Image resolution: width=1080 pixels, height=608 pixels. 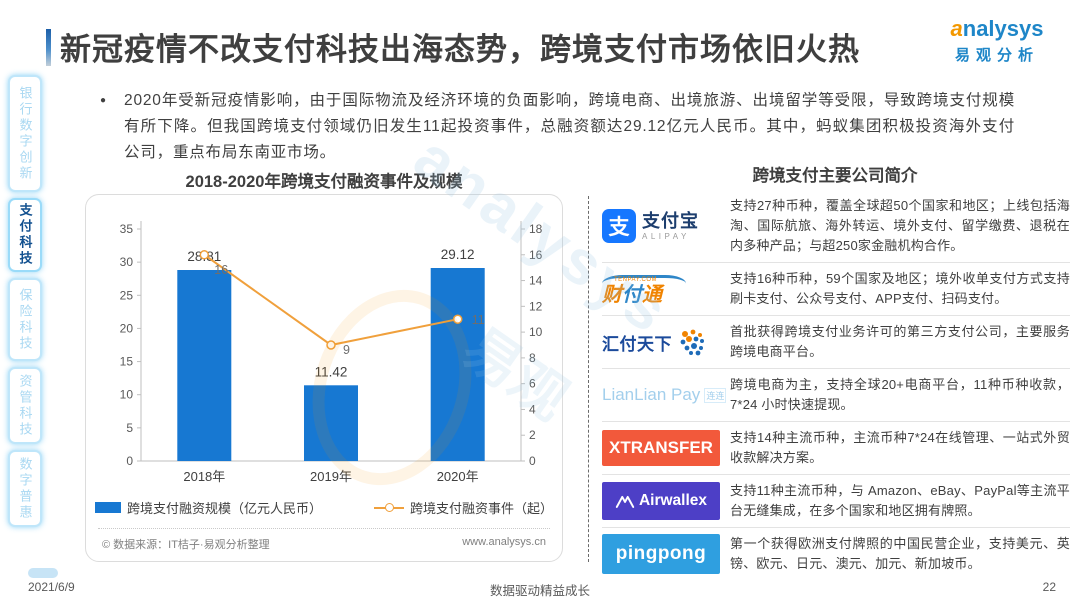 I want to click on airwallex-label: Airwallex, so click(x=673, y=500).